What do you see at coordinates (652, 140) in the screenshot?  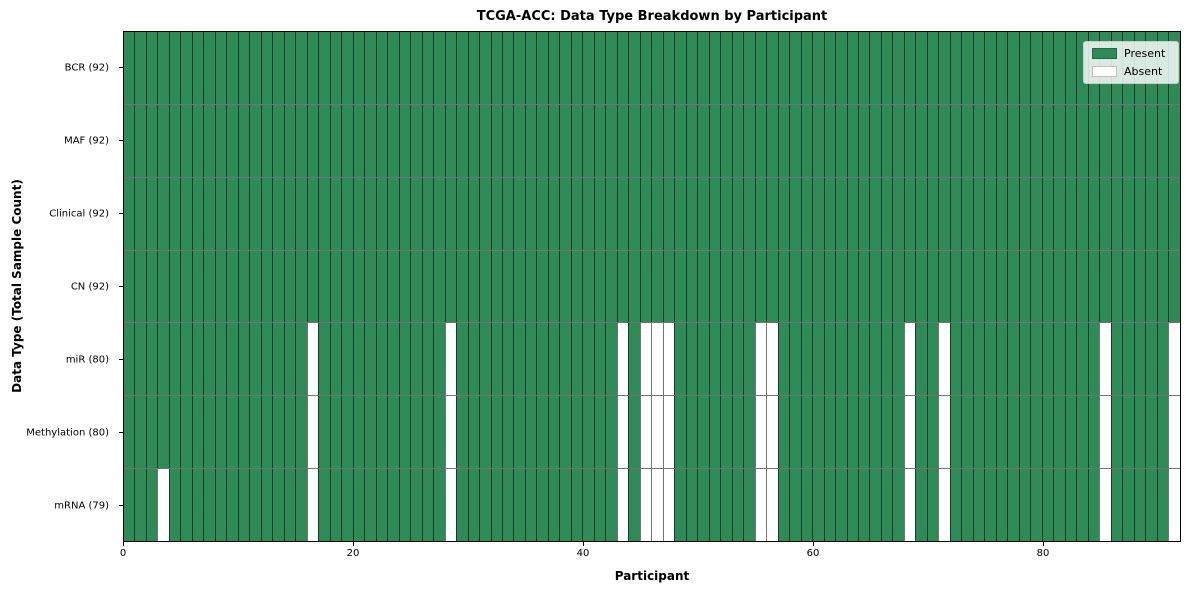 I see `heatmap-row-maf` at bounding box center [652, 140].